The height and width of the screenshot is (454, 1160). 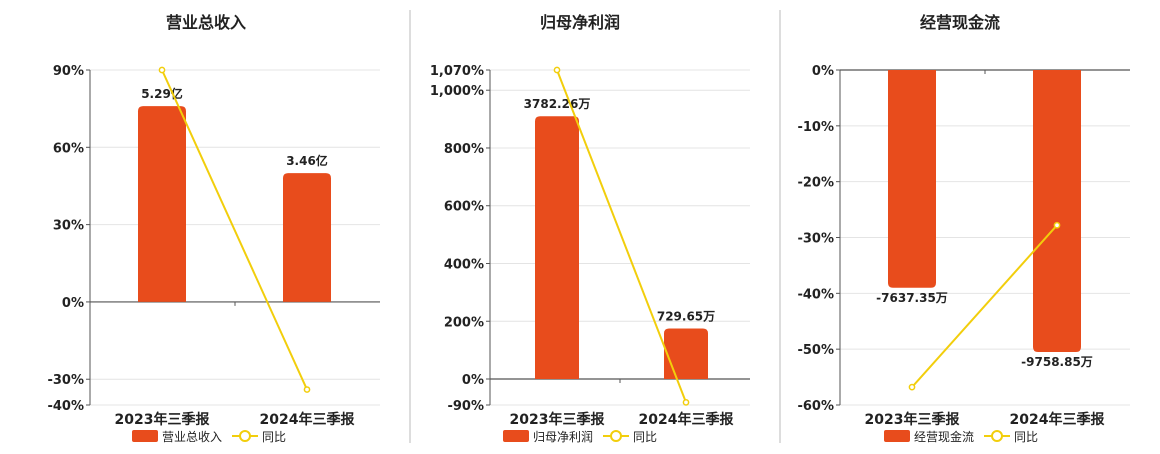 I want to click on legend: 经营现金流 同比, so click(x=961, y=436).